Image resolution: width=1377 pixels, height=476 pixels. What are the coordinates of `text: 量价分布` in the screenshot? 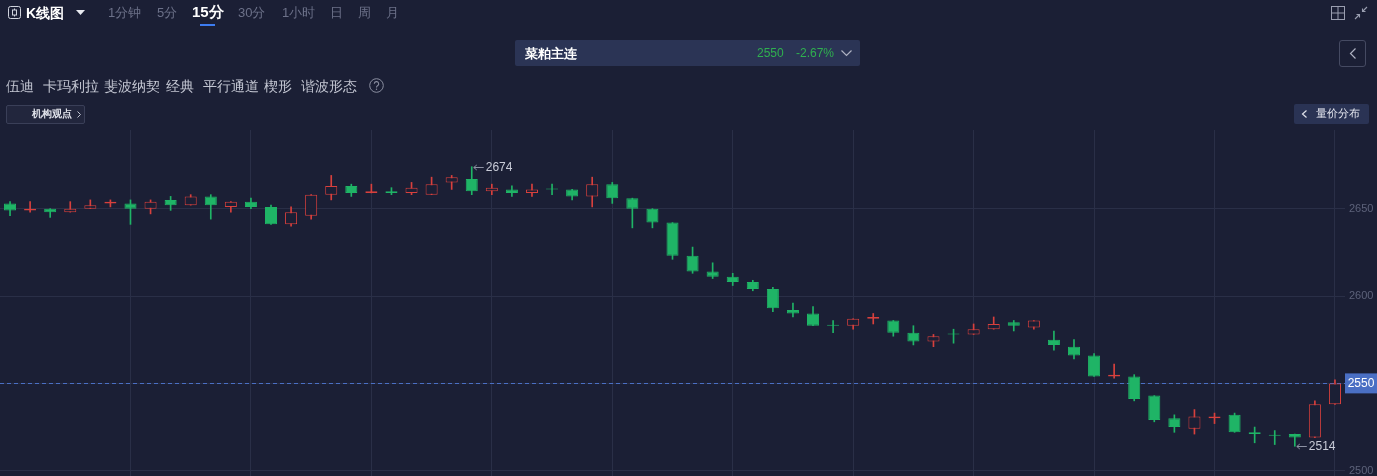 It's located at (1338, 113).